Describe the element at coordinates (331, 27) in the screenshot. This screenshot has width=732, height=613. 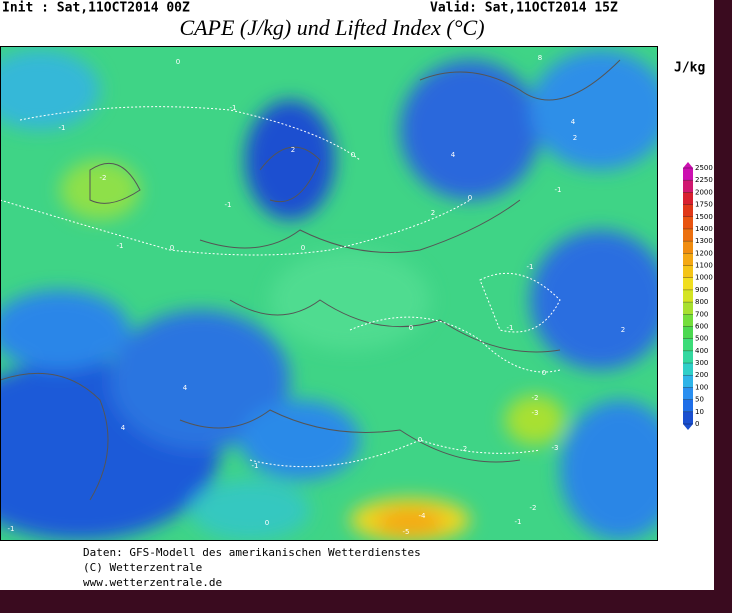
I see `map-title: CAPE (J/kg) und Lifted Index (°C)` at that location.